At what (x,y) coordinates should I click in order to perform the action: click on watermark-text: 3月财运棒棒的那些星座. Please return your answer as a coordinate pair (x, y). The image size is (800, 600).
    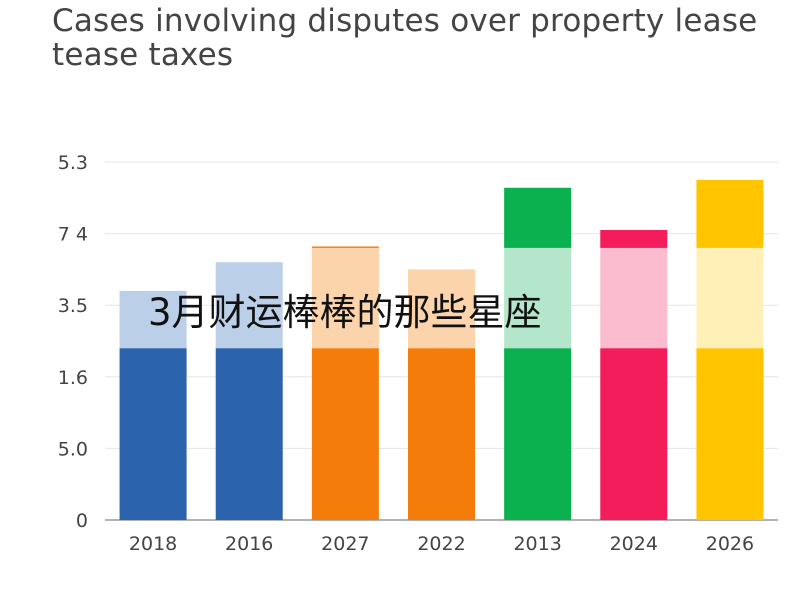
    Looking at the image, I should click on (345, 312).